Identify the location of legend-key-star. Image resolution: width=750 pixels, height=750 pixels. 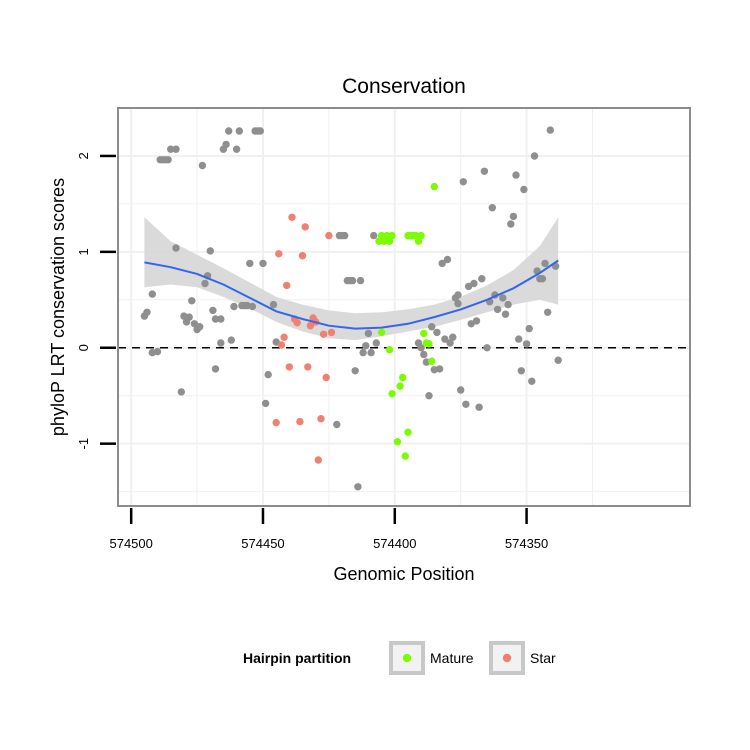
(507, 658).